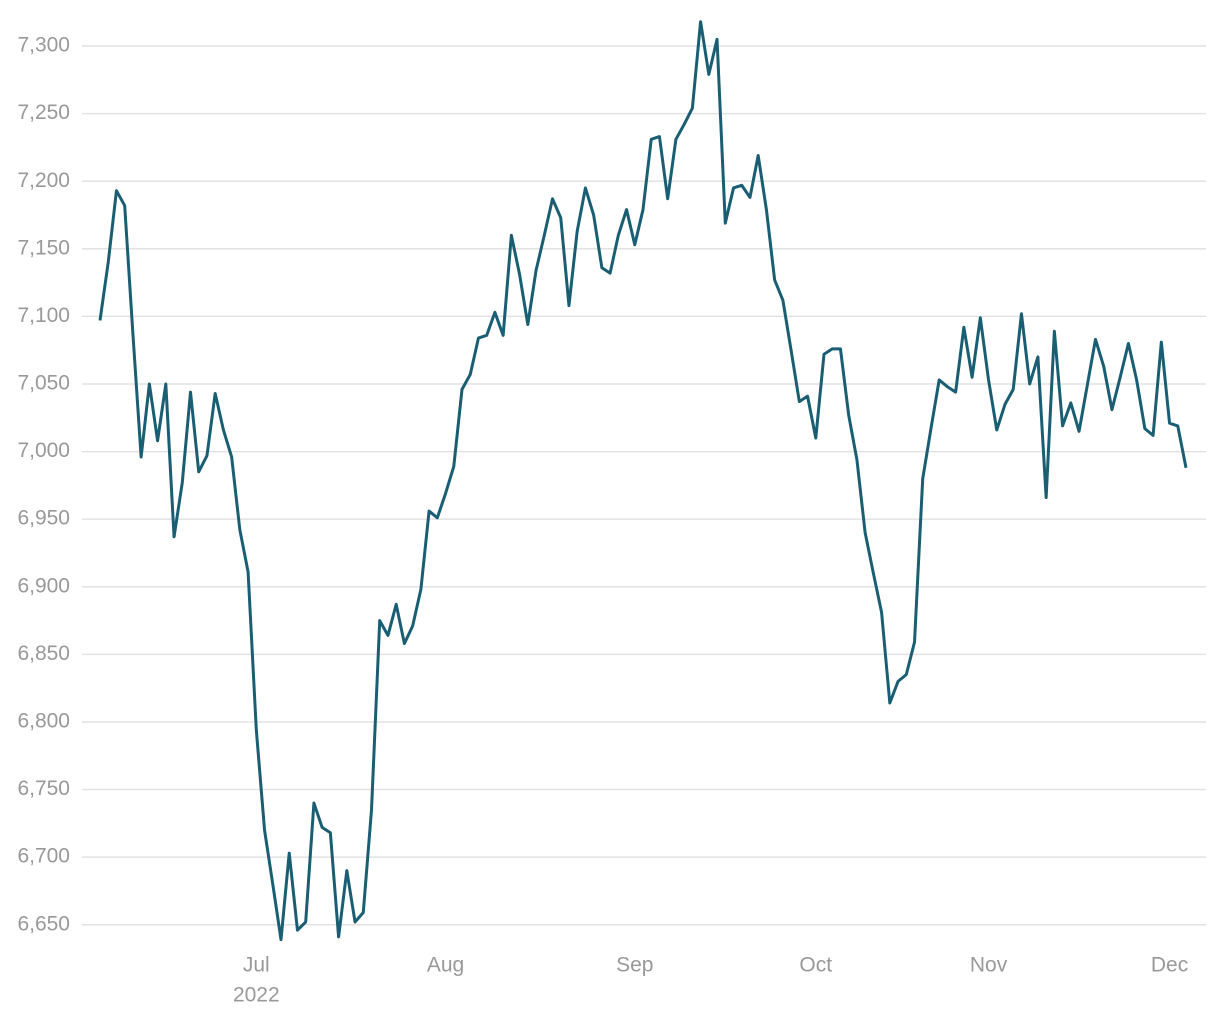 The height and width of the screenshot is (1020, 1220). Describe the element at coordinates (43, 383) in the screenshot. I see `y-tick-label: 7,050` at that location.